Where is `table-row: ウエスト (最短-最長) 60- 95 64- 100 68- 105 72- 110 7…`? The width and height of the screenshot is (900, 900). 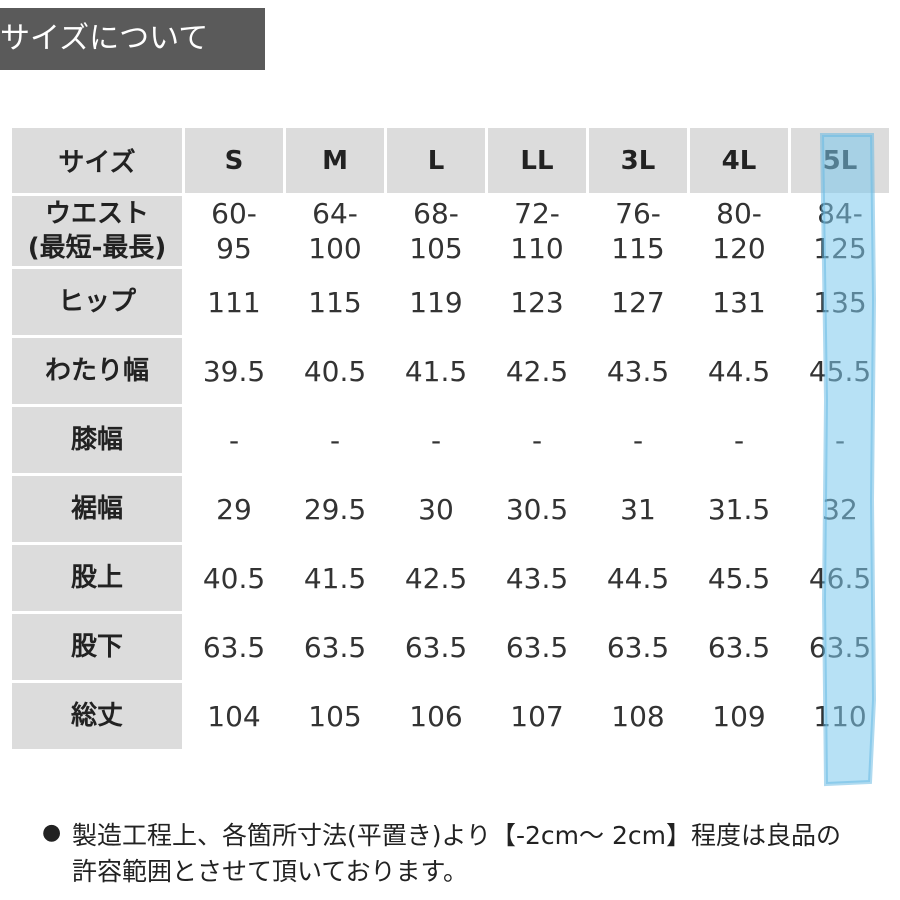 table-row: ウエスト (最短-最長) 60- 95 64- 100 68- 105 72- 110 7… is located at coordinates (450, 231).